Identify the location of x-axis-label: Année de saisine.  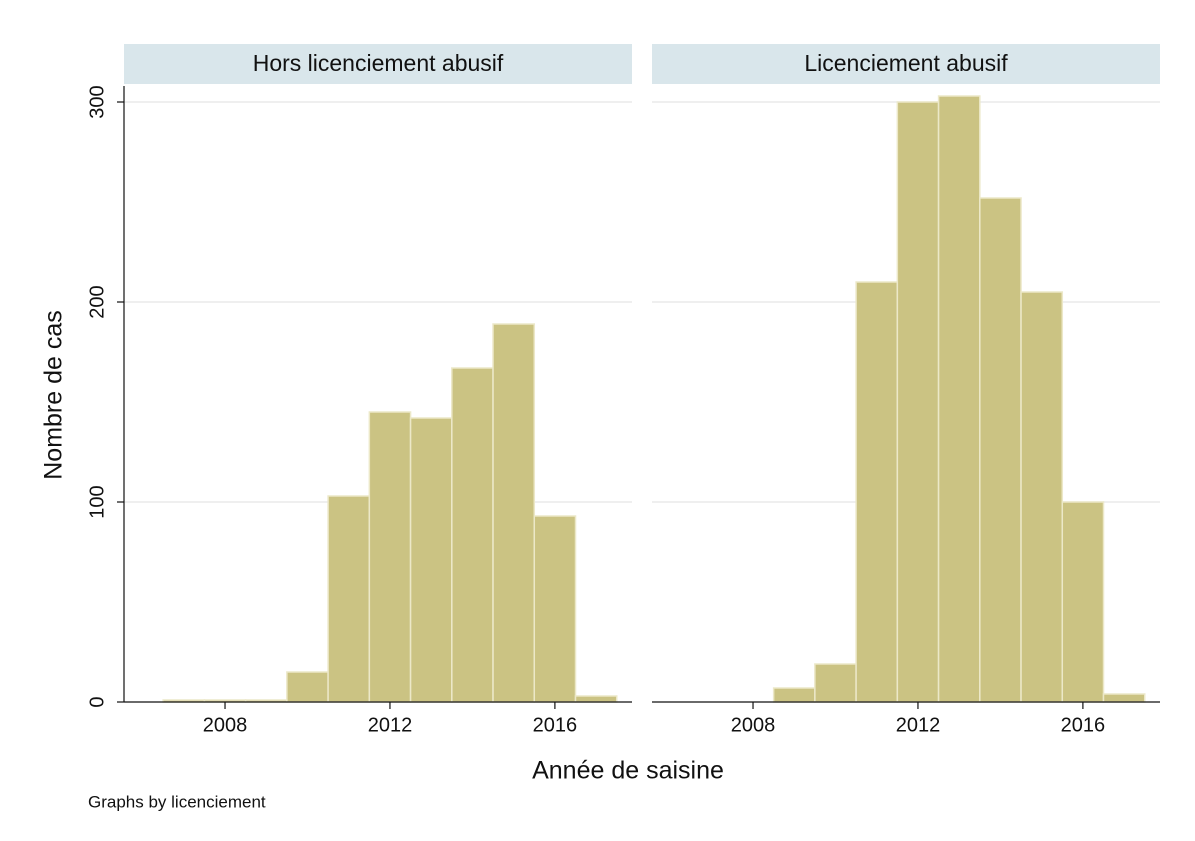
(628, 771).